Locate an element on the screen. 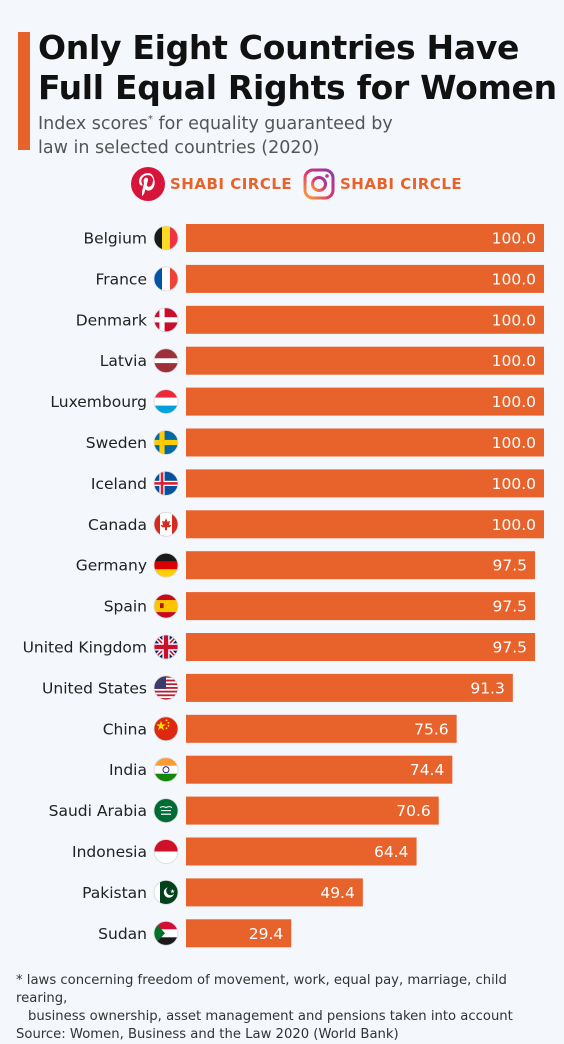 This screenshot has width=564, height=1044. germany-flag-icon is located at coordinates (166, 565).